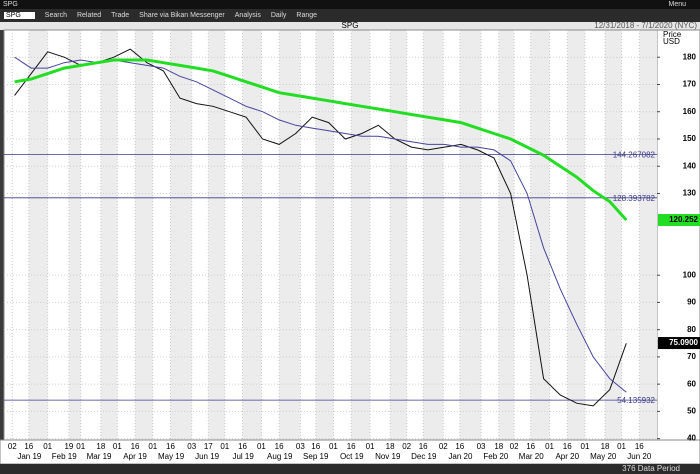  I want to click on y-tick-label: 150, so click(690, 138).